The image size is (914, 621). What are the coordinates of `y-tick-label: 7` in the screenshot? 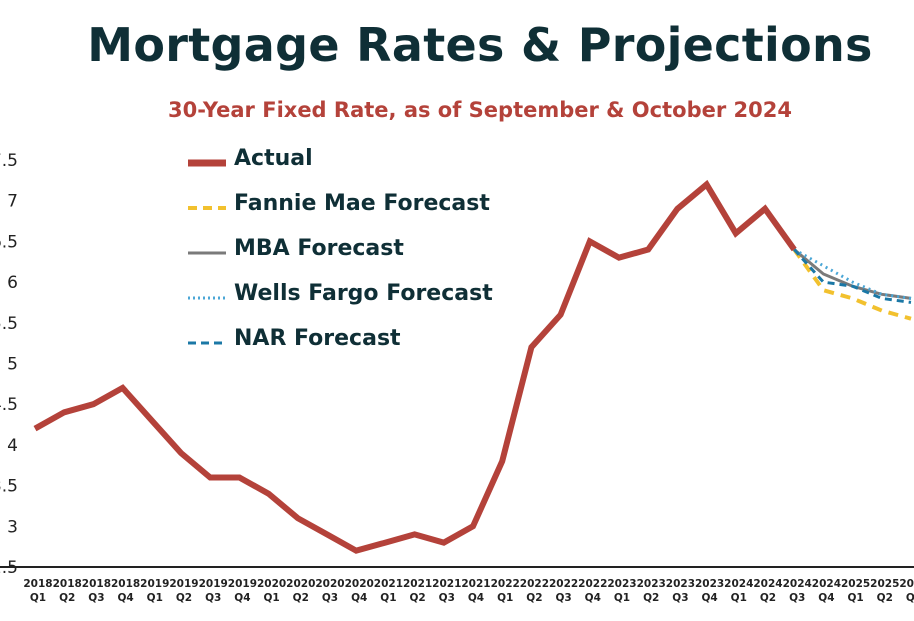 It's located at (12, 202).